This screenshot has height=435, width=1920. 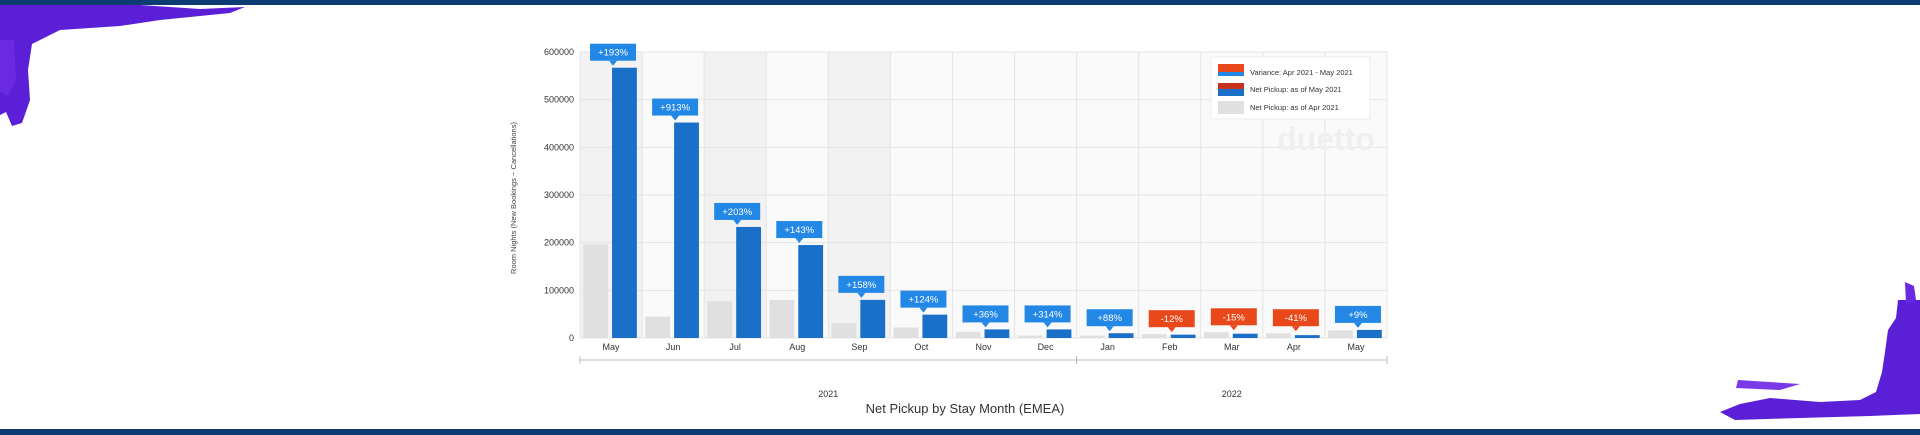 What do you see at coordinates (559, 290) in the screenshot?
I see `y-tick-label: 100000` at bounding box center [559, 290].